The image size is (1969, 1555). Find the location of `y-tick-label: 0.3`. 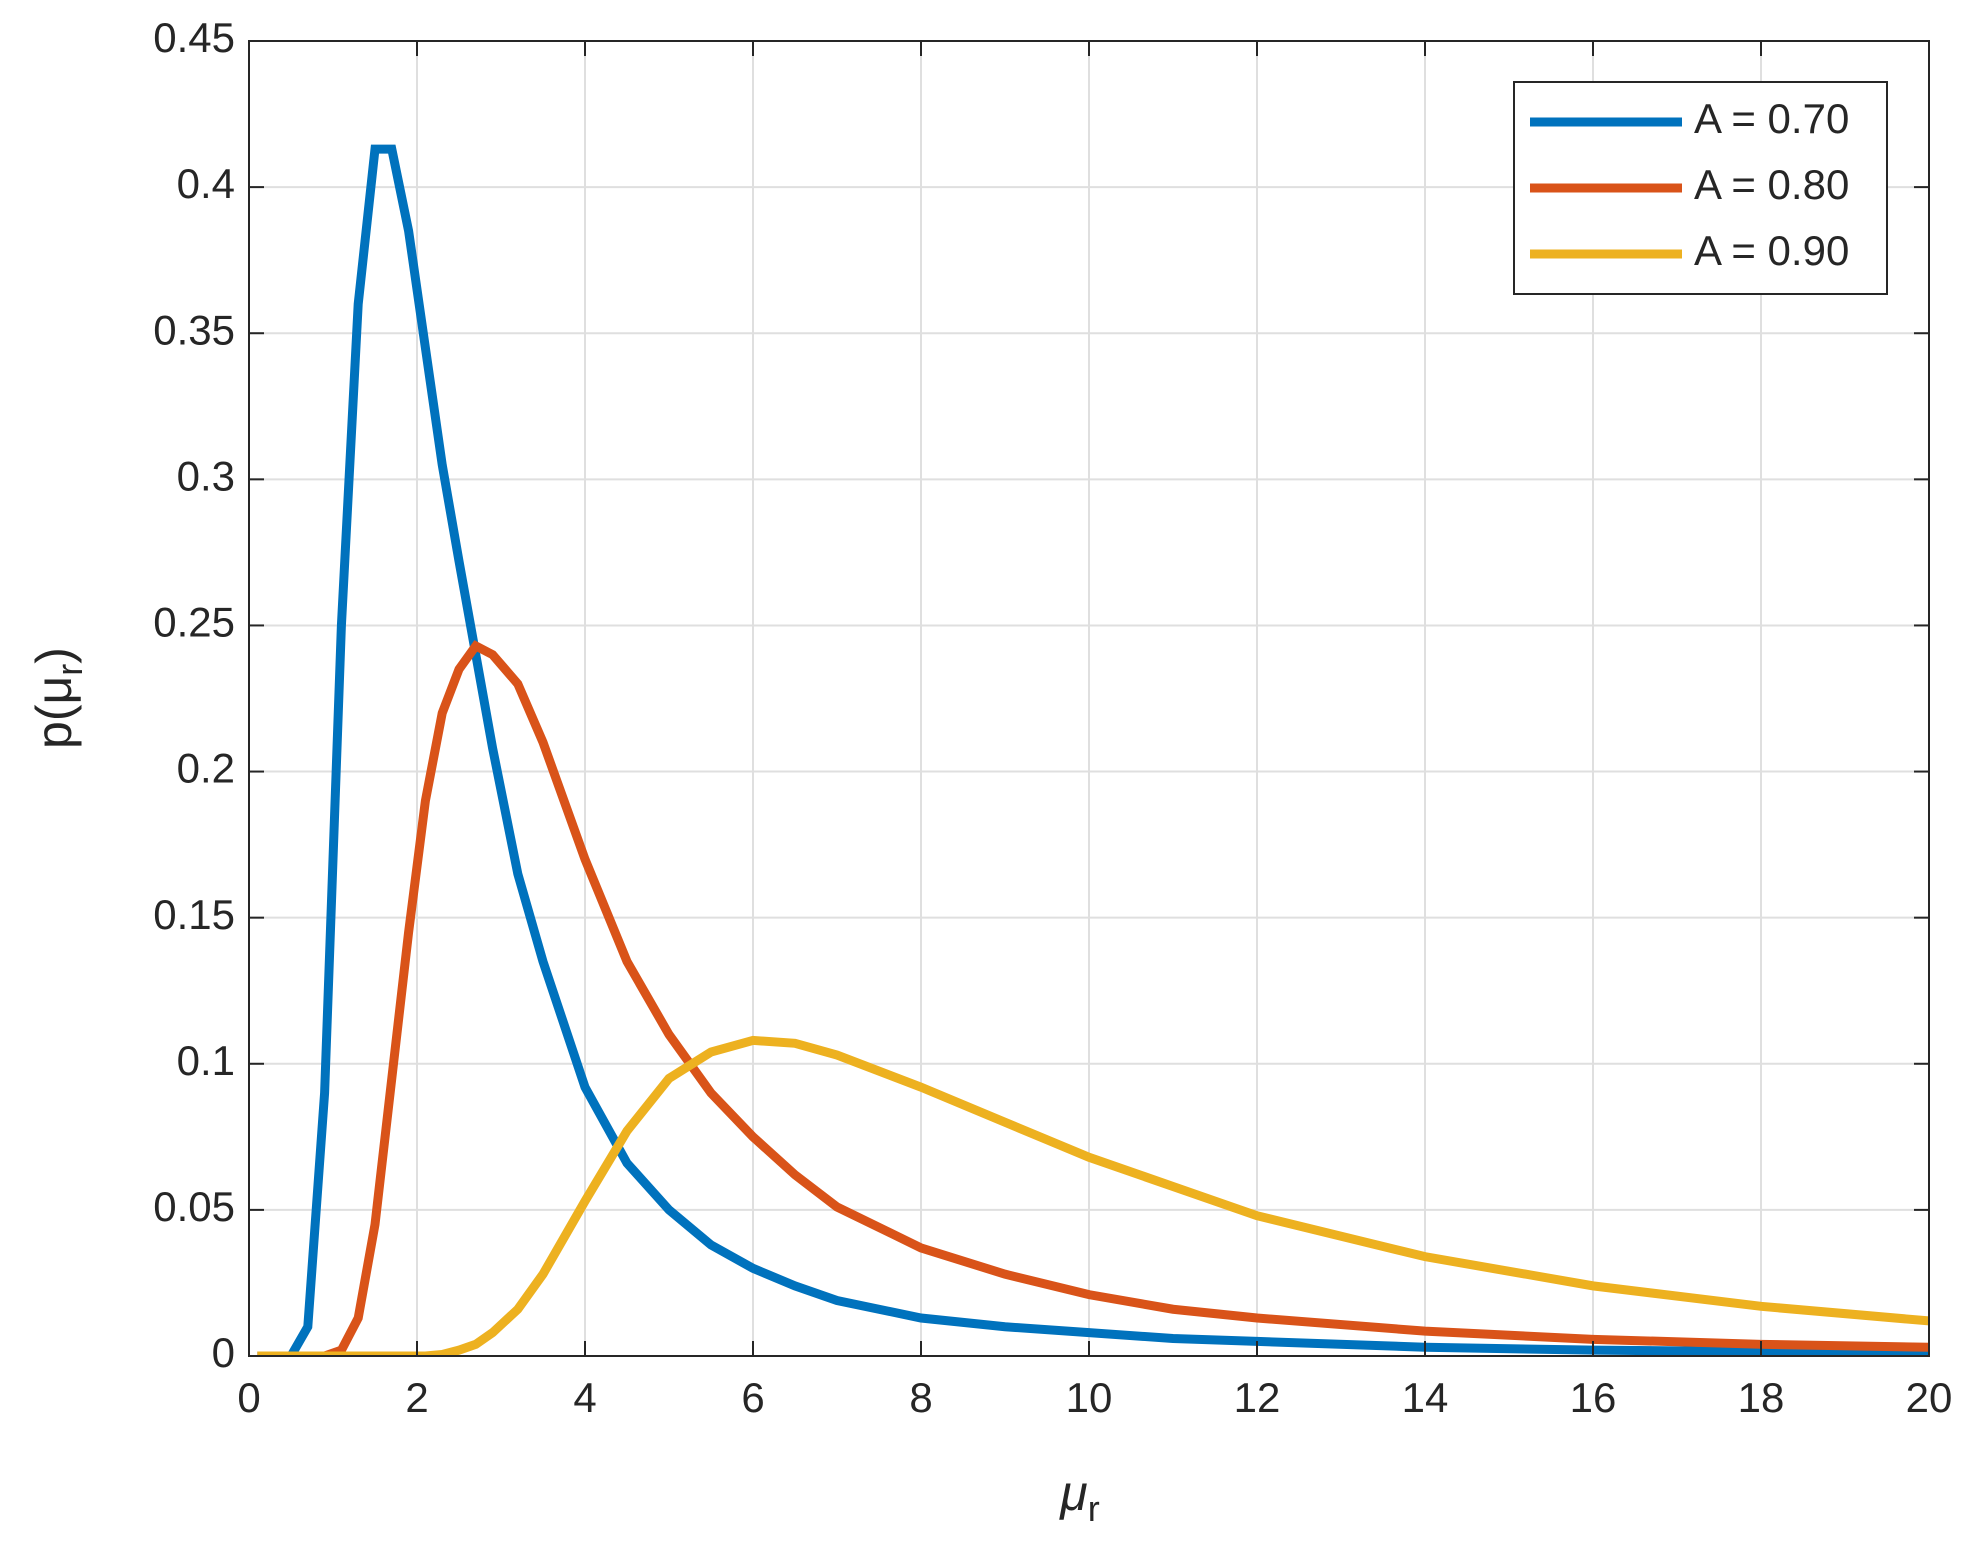

y-tick-label: 0.3 is located at coordinates (206, 475).